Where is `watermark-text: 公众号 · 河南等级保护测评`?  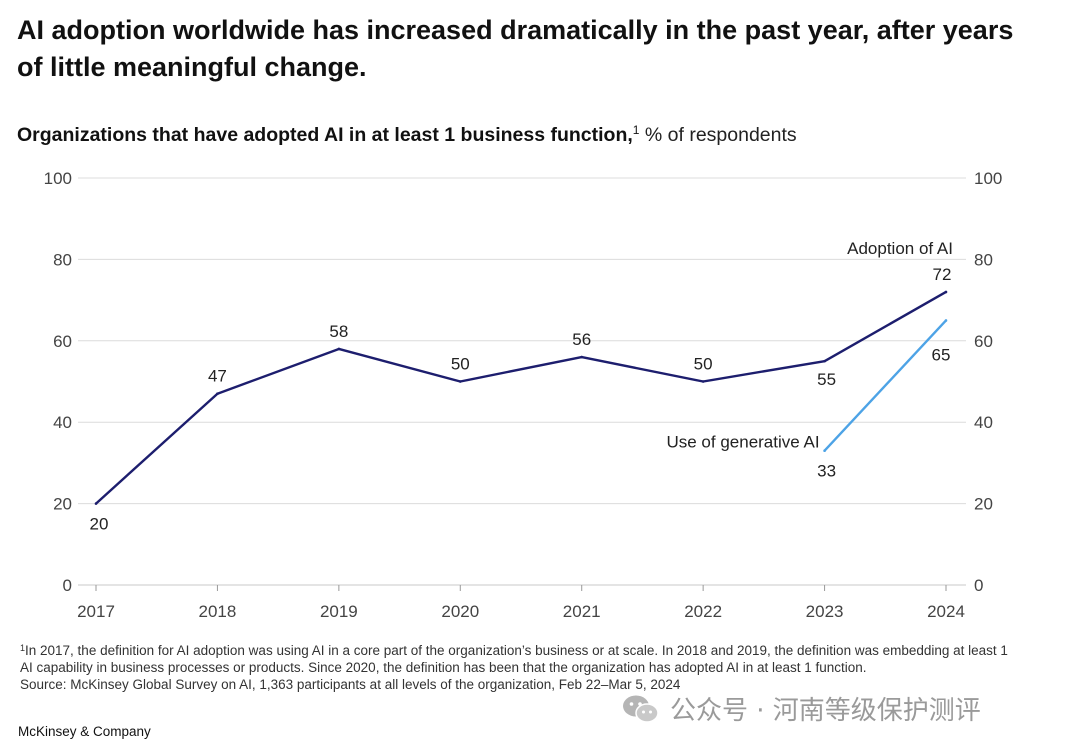 watermark-text: 公众号 · 河南等级保护测评 is located at coordinates (825, 711).